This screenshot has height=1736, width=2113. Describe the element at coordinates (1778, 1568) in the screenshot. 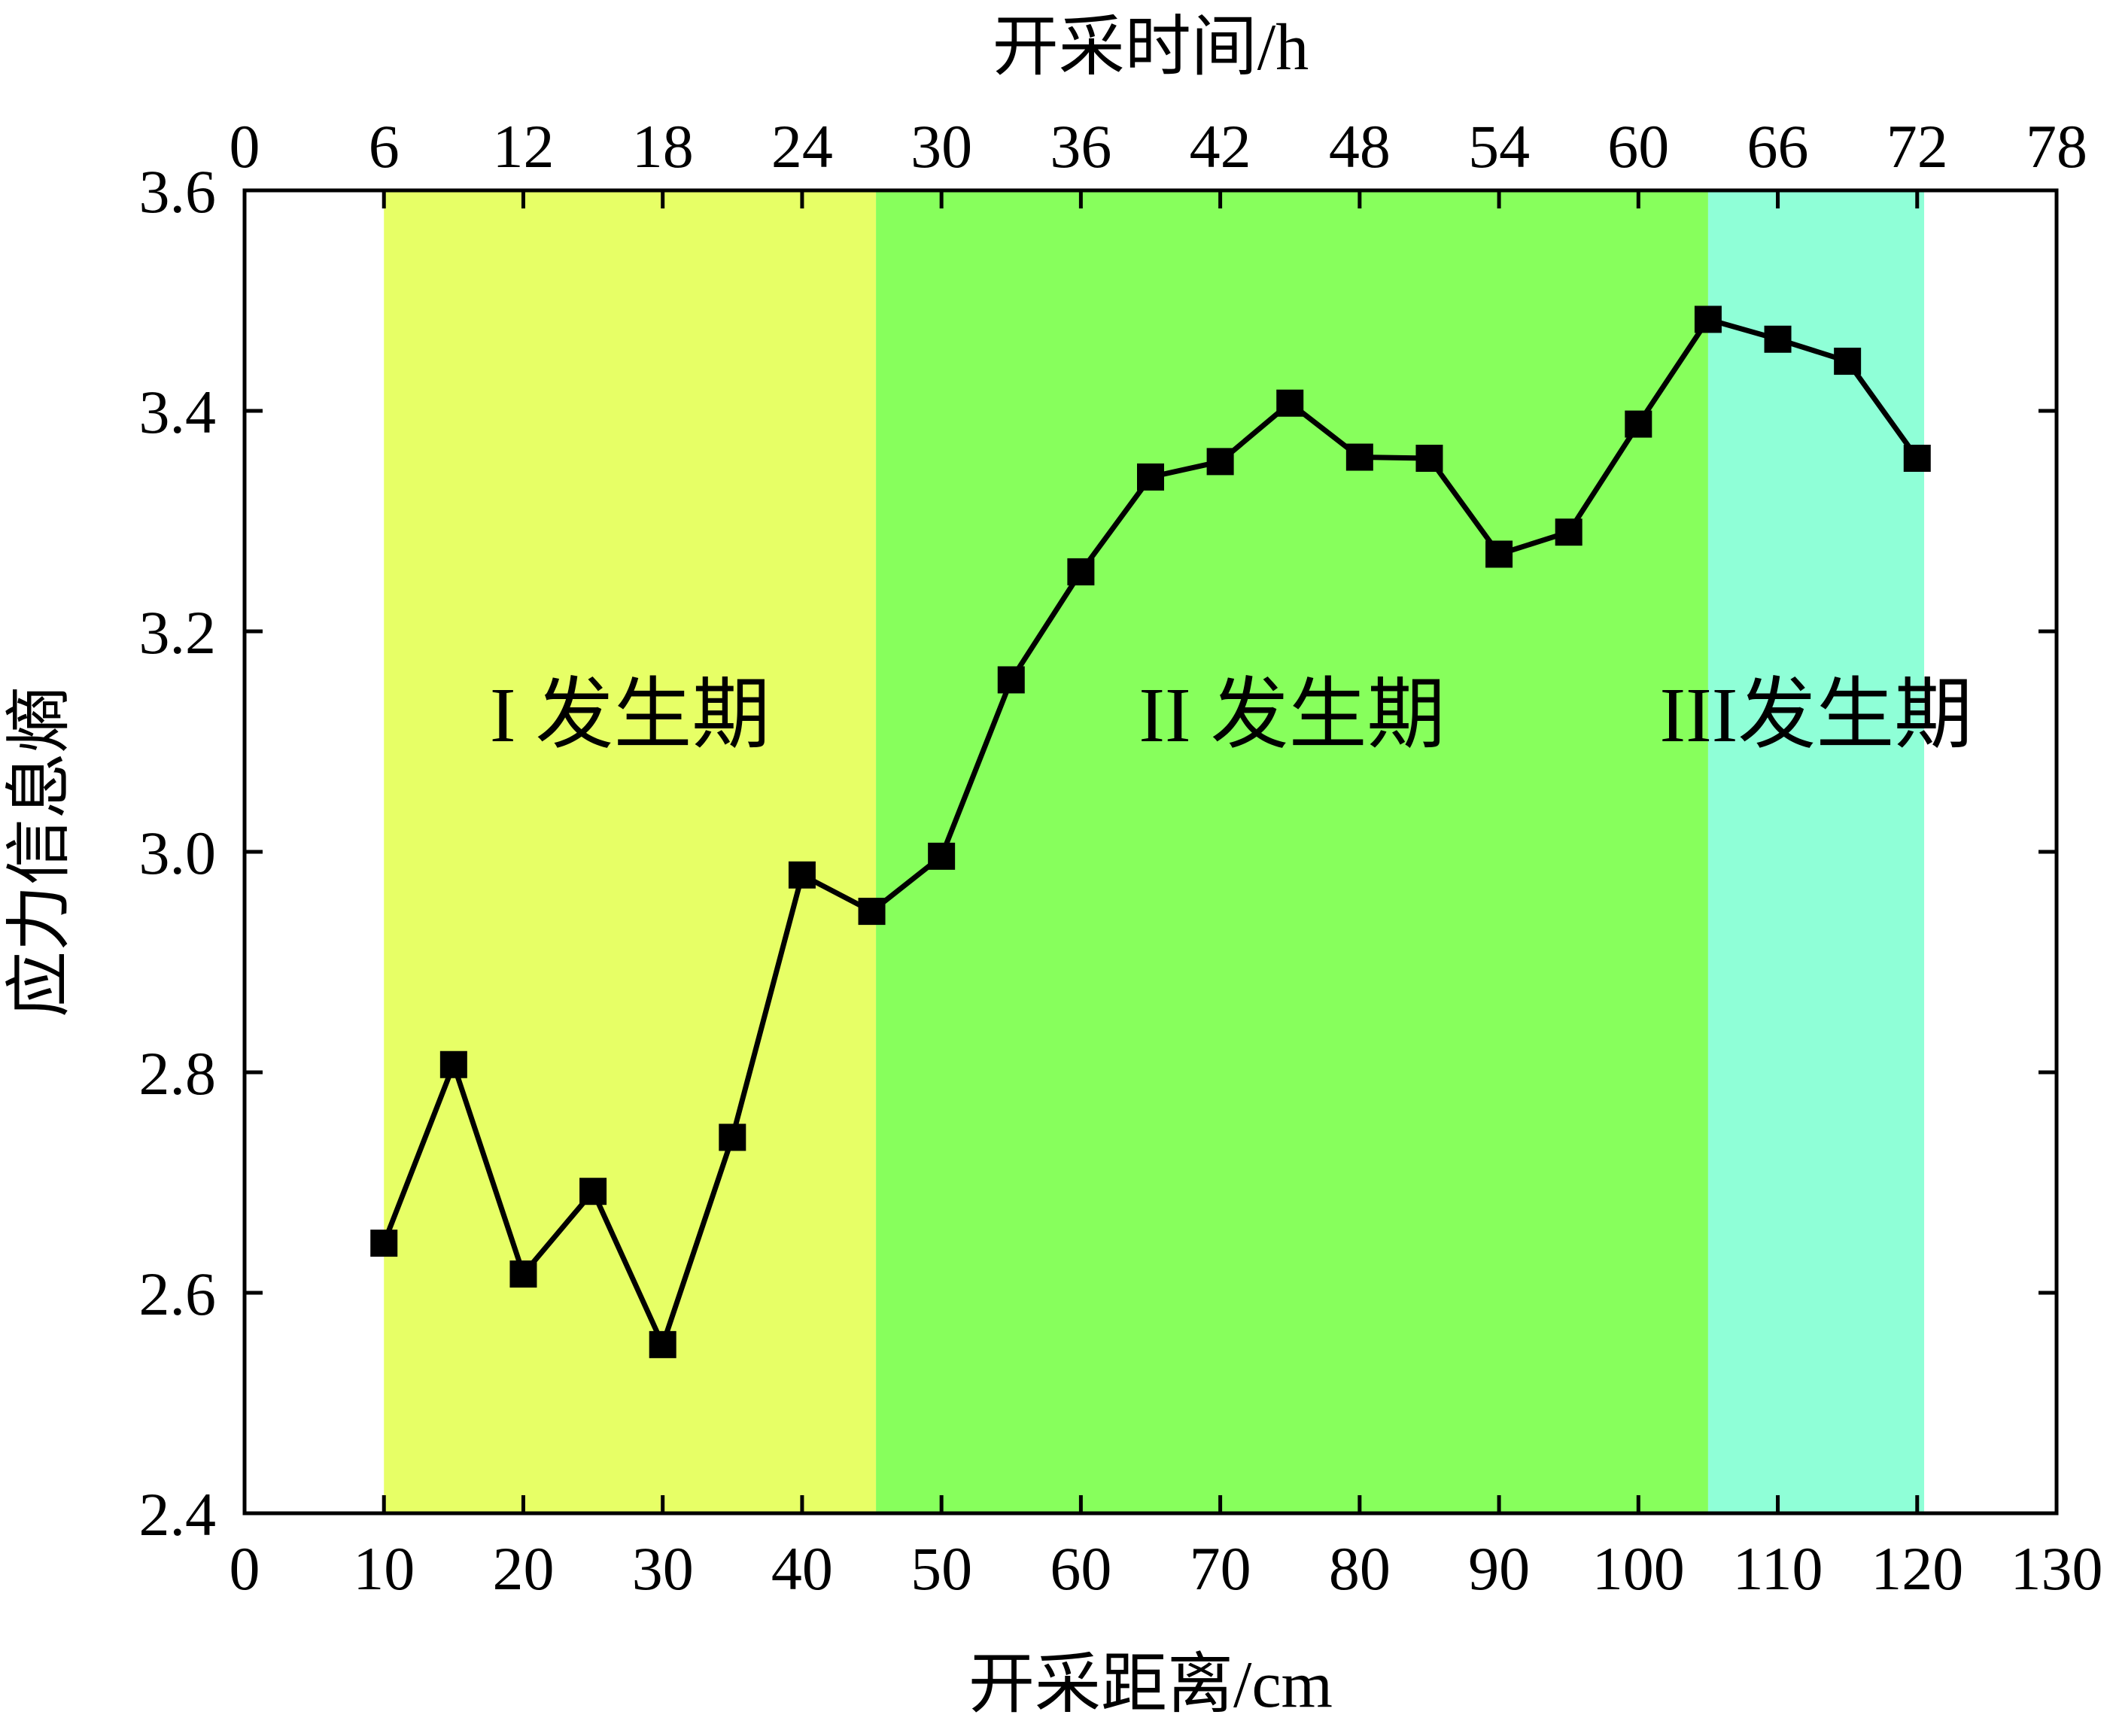

I see `x-axis-tick-label: 110` at that location.